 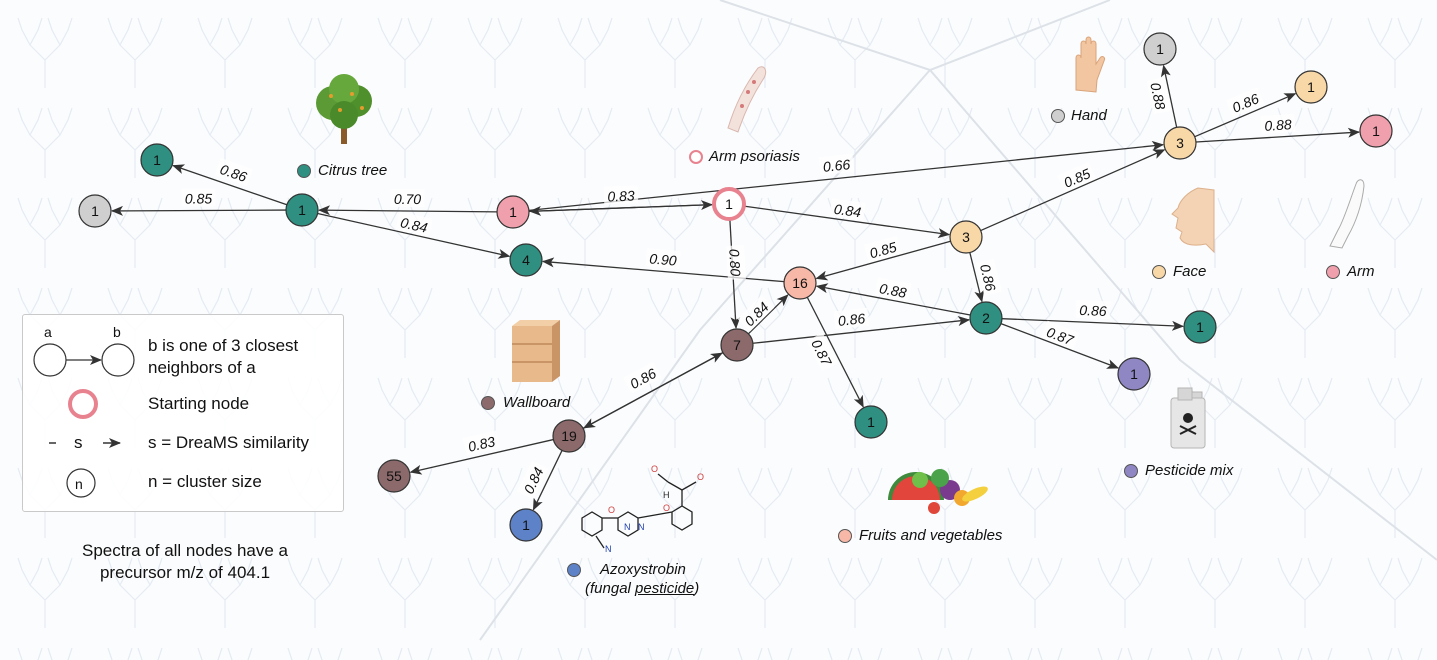 I want to click on legend-cluster-size: n = cluster size, so click(x=205, y=481).